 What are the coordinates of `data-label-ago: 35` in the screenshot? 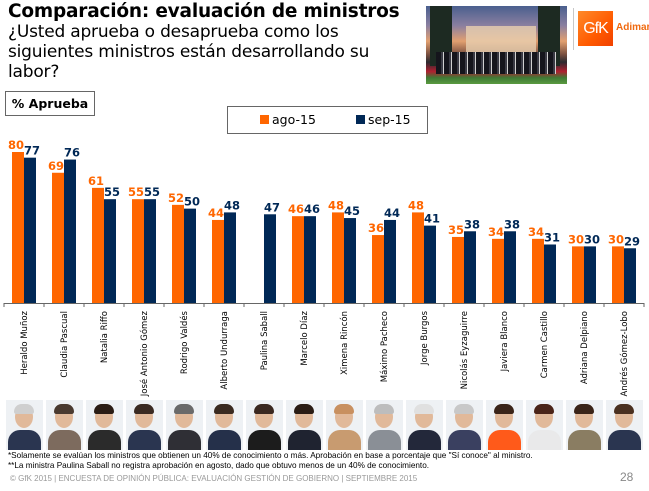 It's located at (456, 230).